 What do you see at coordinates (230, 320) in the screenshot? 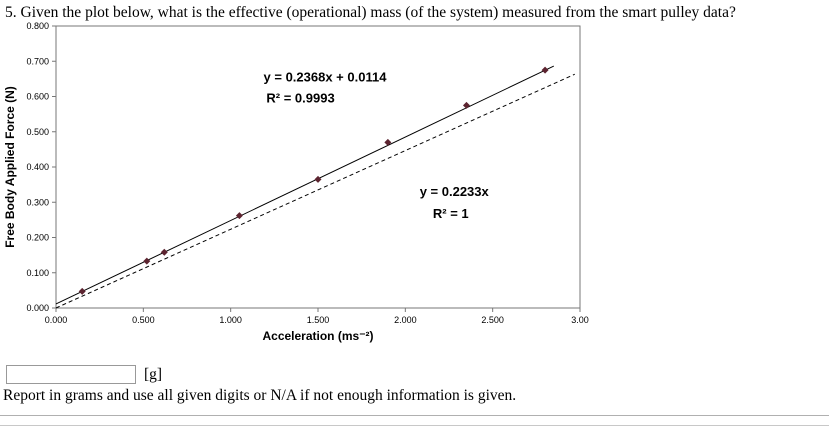
I see `svg-text: 1.000` at bounding box center [230, 320].